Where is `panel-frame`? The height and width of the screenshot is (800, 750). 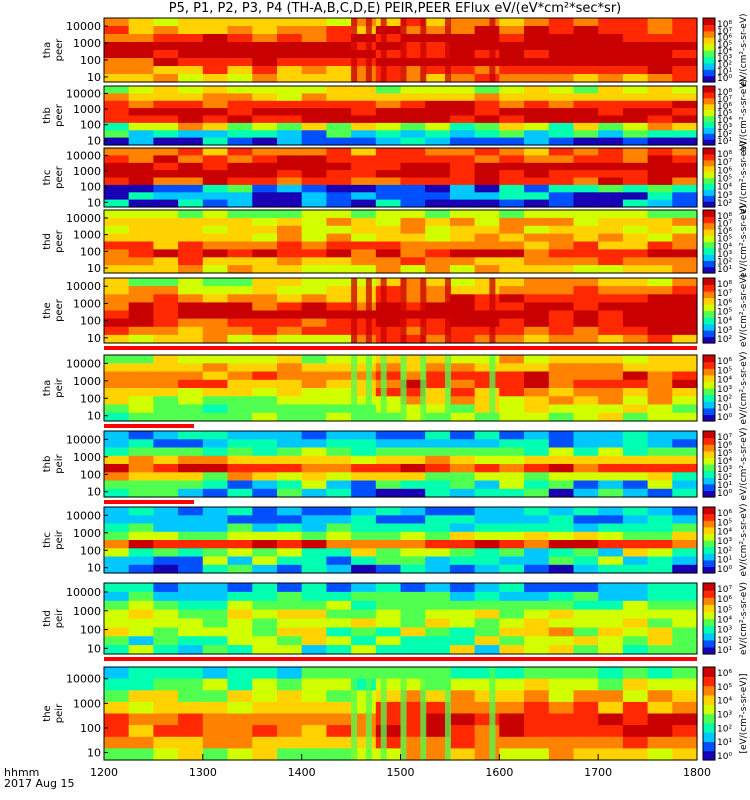 panel-frame is located at coordinates (400, 618).